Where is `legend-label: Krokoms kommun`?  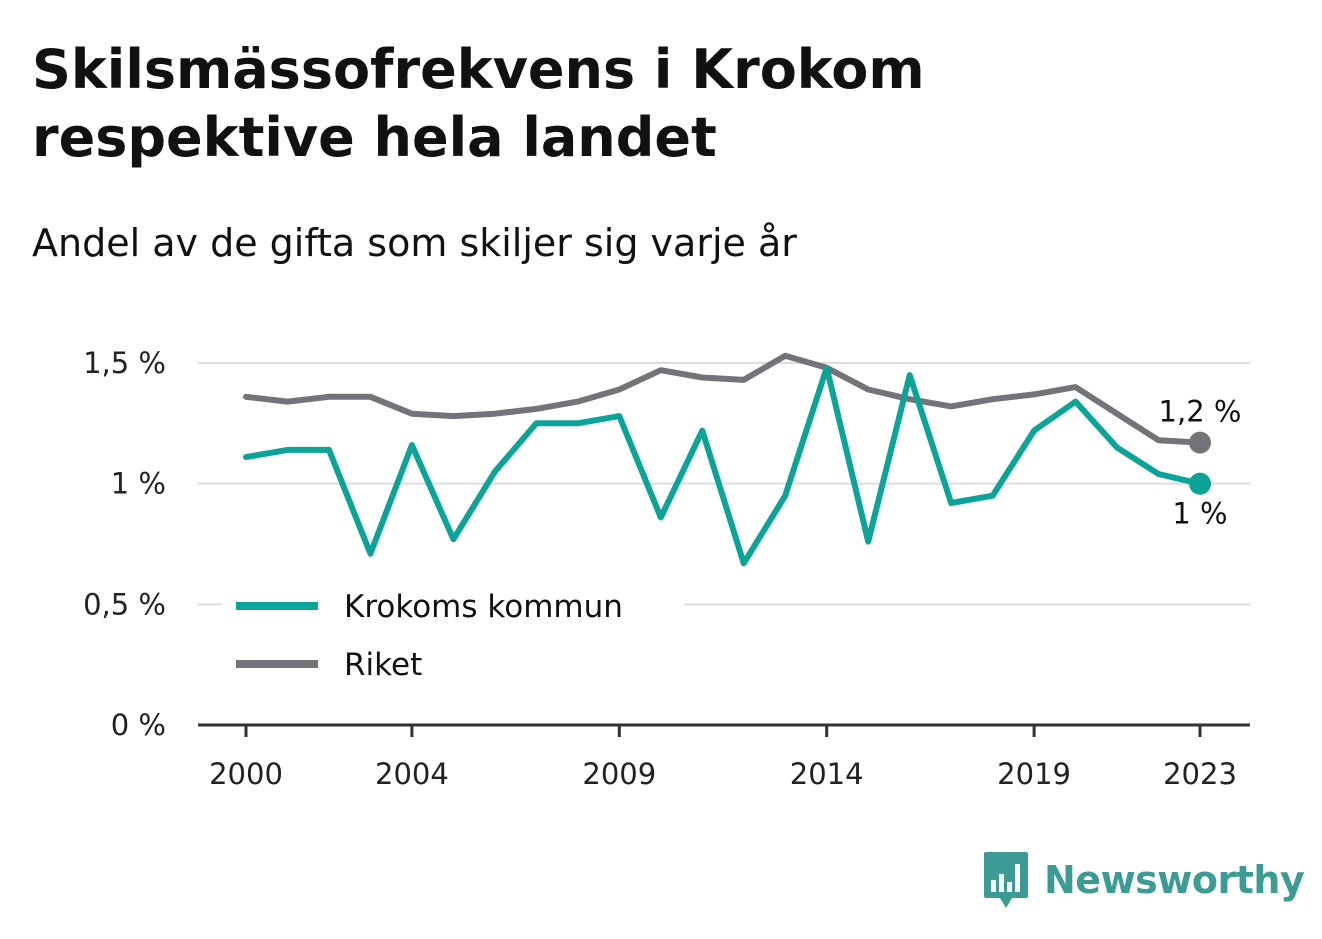 legend-label: Krokoms kommun is located at coordinates (483, 607).